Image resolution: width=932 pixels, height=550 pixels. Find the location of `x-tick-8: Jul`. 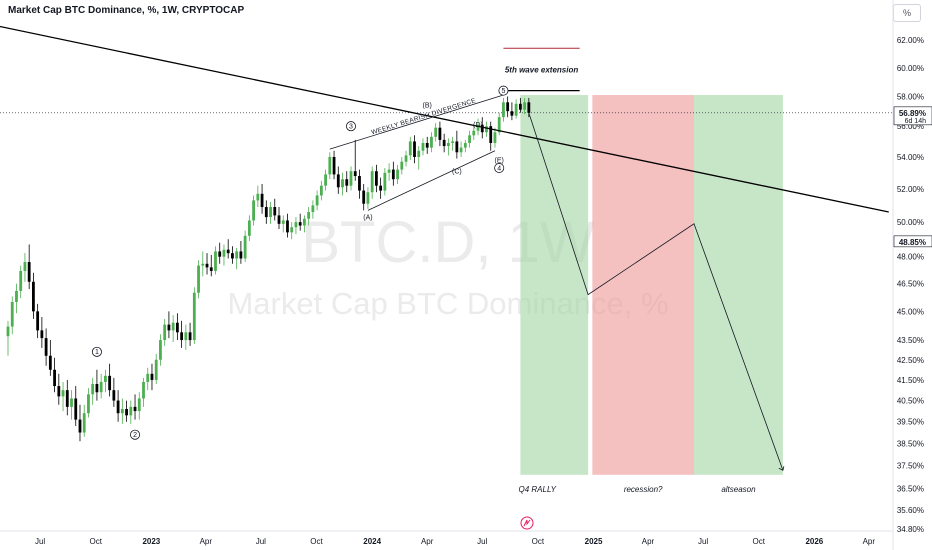

x-tick-8: Jul is located at coordinates (482, 541).